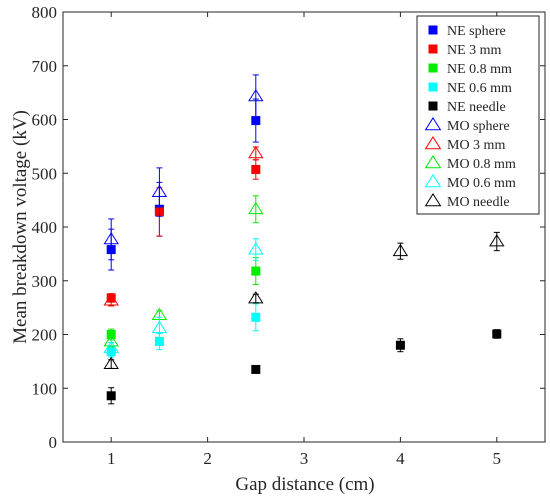  I want to click on y-axis-title: Mean breakdown voltage (kV), so click(20, 227).